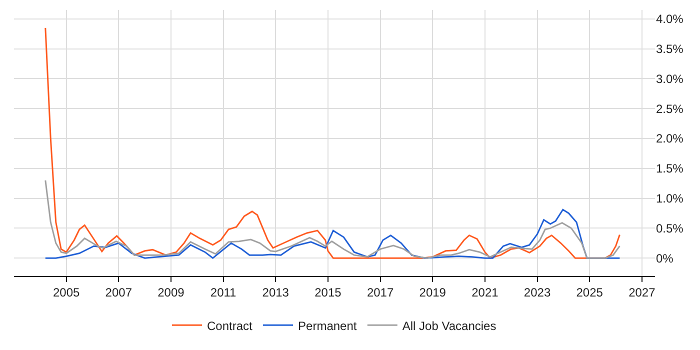 The height and width of the screenshot is (350, 700). What do you see at coordinates (230, 325) in the screenshot?
I see `legend-label: Contract` at bounding box center [230, 325].